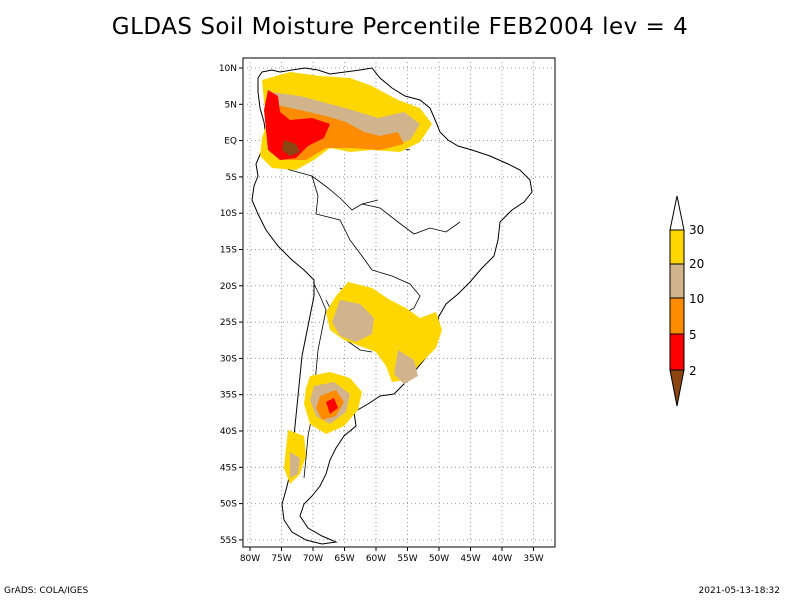 The width and height of the screenshot is (800, 600). I want to click on lon-label: 40W, so click(502, 559).